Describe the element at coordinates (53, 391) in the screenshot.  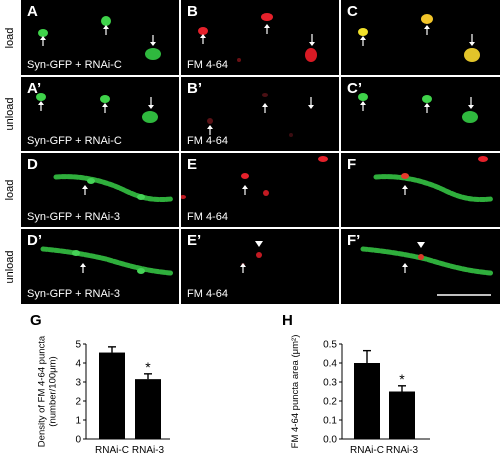
I see `y-axis-label: (number/100μm)` at that location.